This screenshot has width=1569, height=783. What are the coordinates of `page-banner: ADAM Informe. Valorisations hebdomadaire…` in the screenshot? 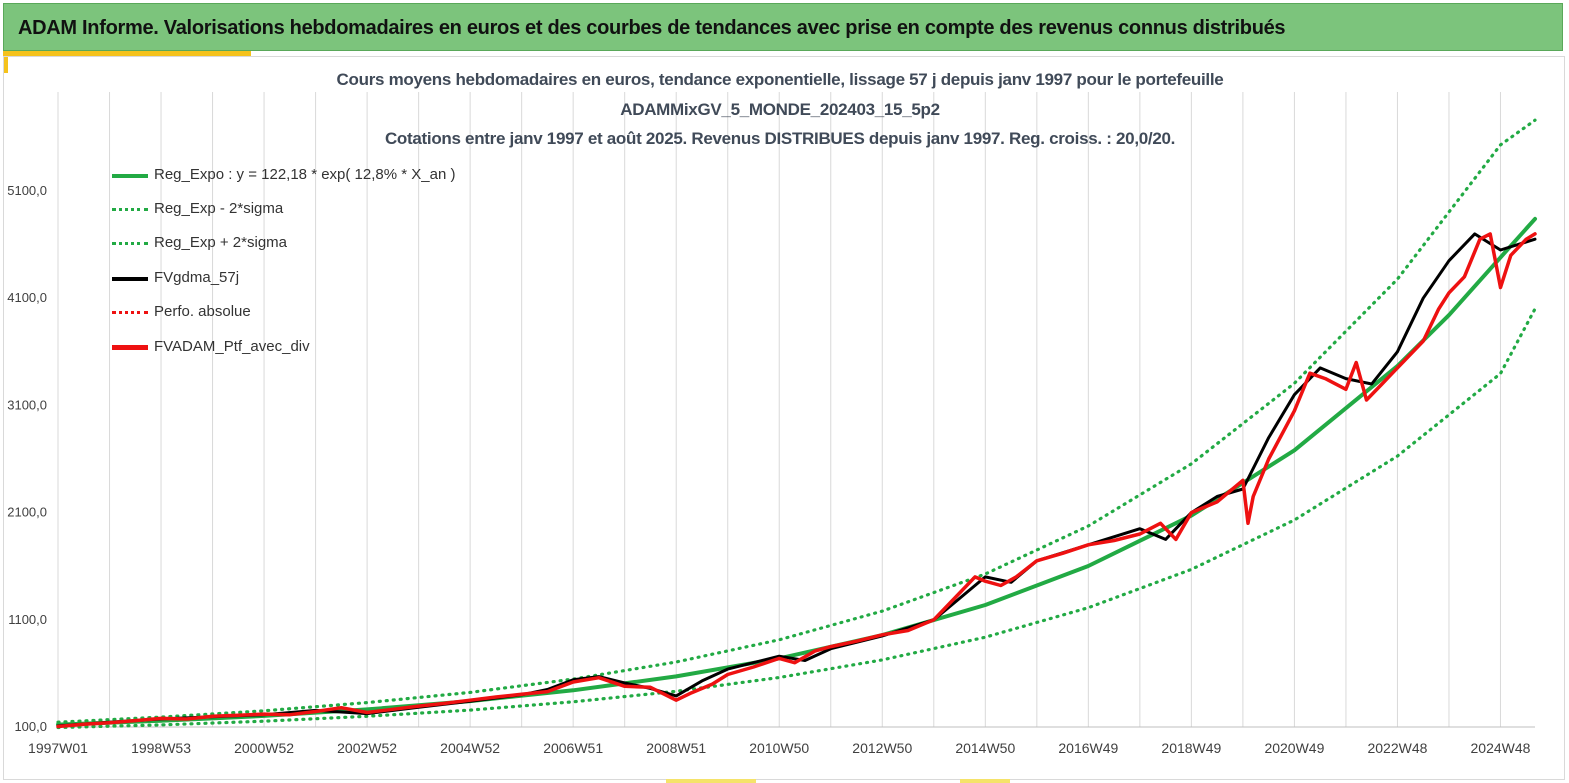 It's located at (783, 27).